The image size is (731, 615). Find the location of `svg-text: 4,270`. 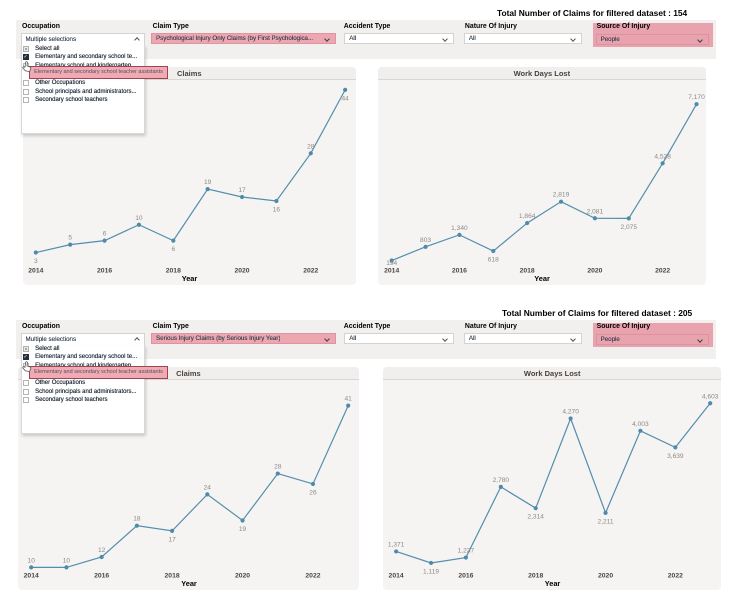

svg-text: 4,270 is located at coordinates (570, 412).